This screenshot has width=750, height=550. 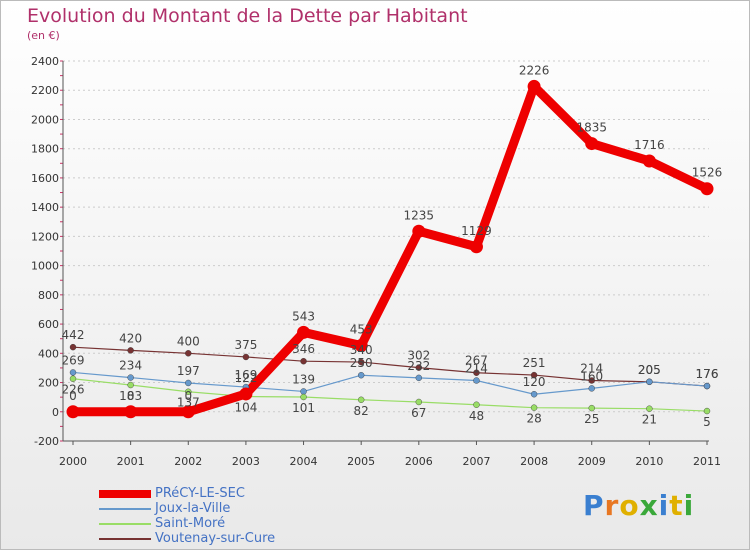 I want to click on data-label: 104, so click(x=245, y=408).